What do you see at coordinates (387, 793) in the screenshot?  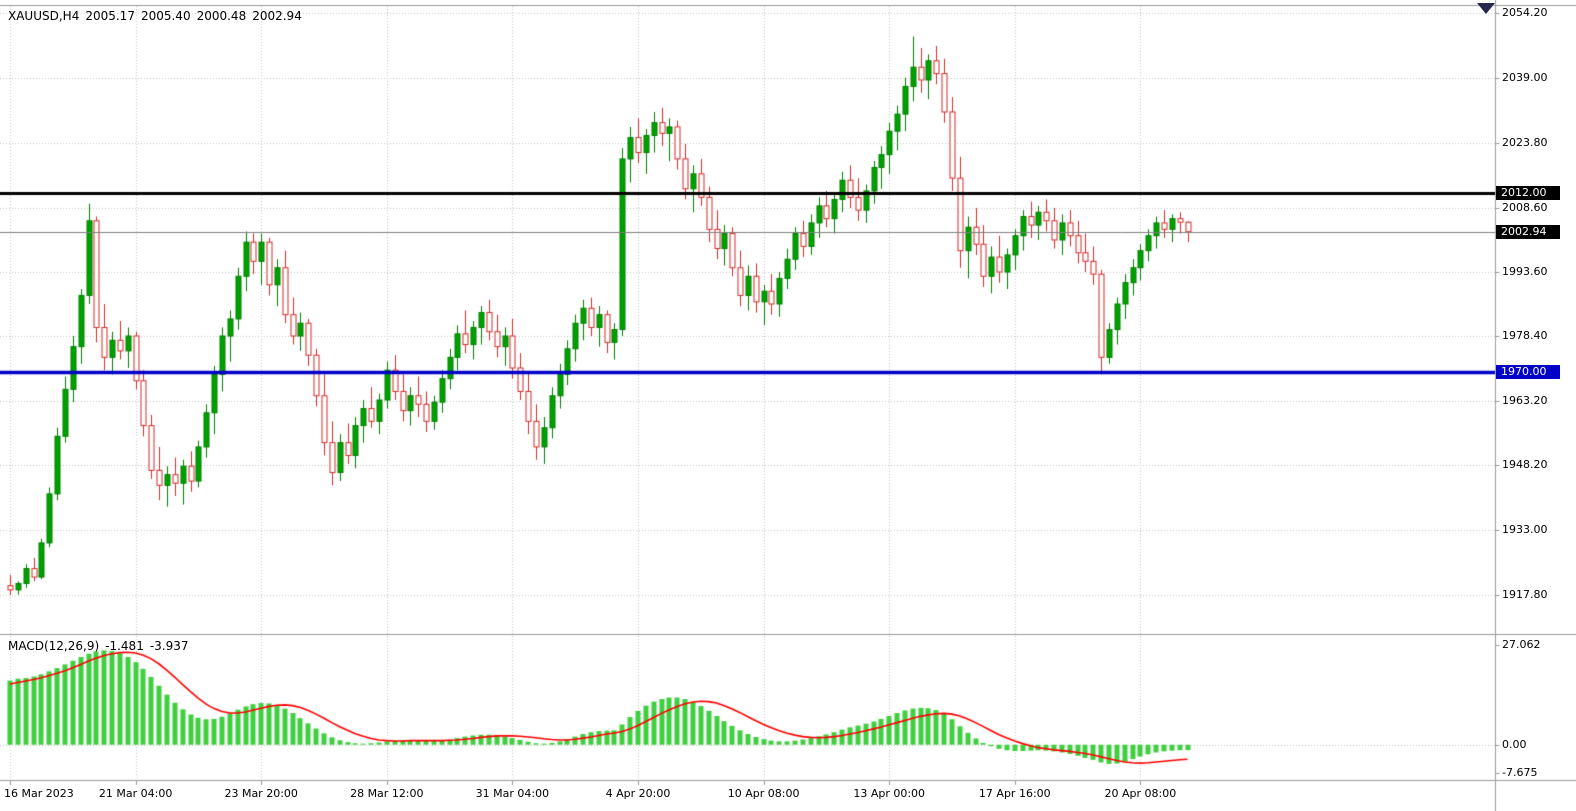 I see `time-axis-label: 28 Mar 12:00` at bounding box center [387, 793].